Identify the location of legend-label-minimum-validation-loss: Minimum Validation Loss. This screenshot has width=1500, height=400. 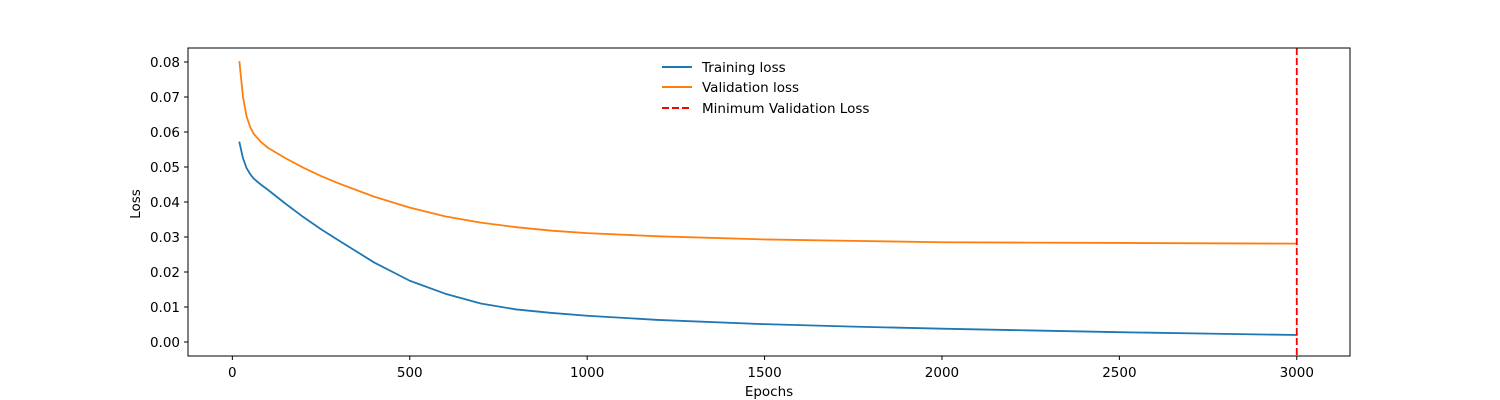
(785, 109).